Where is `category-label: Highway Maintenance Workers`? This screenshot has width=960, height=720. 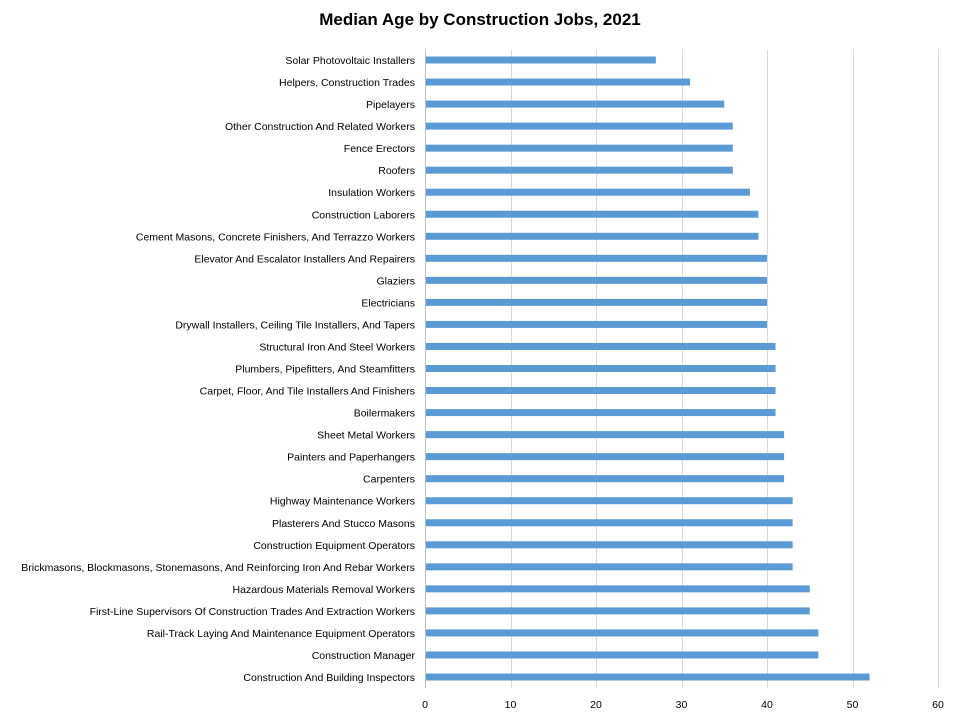
category-label: Highway Maintenance Workers is located at coordinates (342, 502).